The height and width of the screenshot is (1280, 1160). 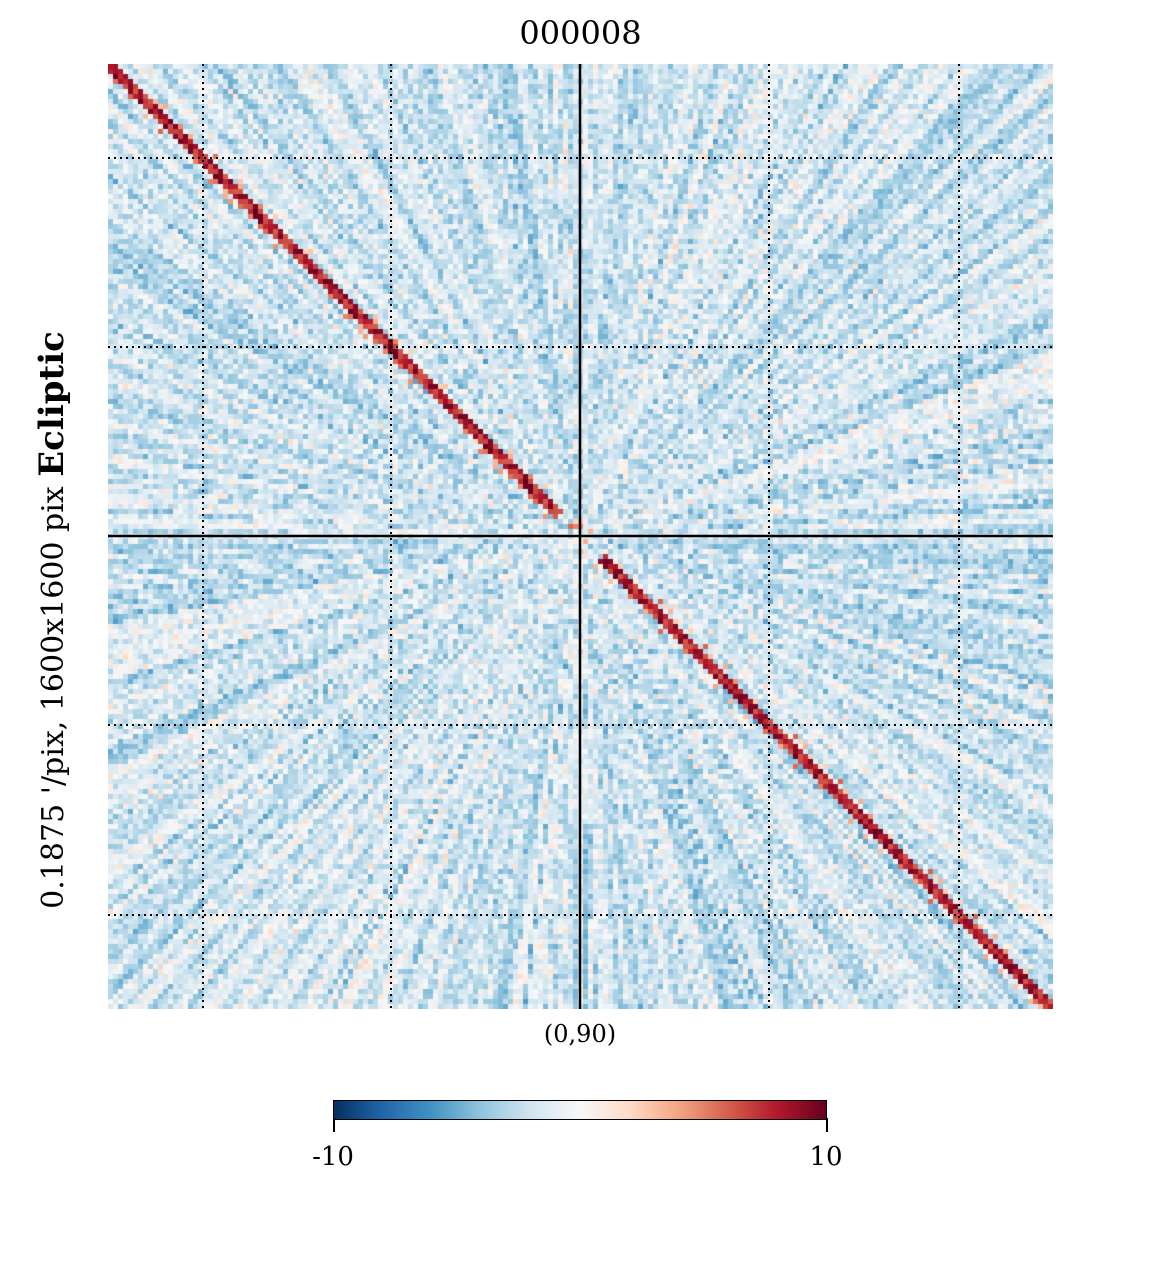 What do you see at coordinates (52, 404) in the screenshot?
I see `projection-label: Ecliptic` at bounding box center [52, 404].